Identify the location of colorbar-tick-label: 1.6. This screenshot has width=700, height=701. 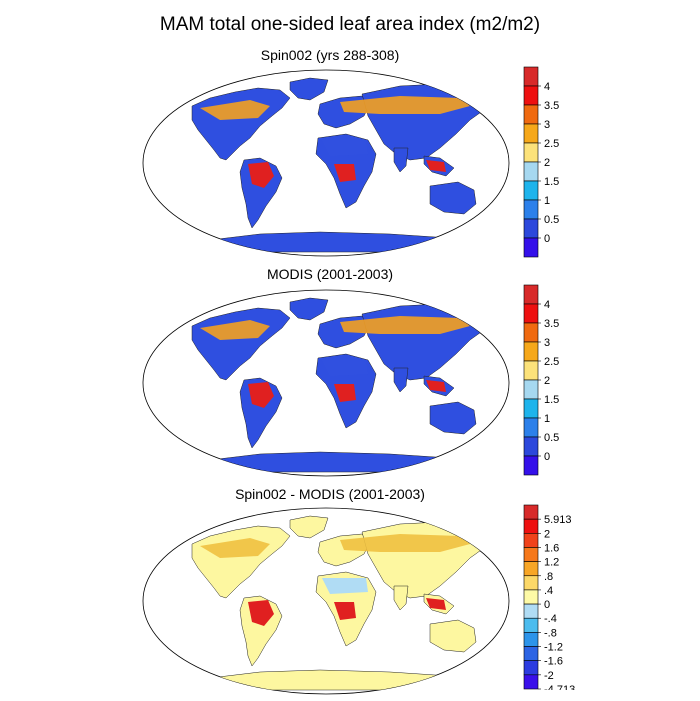
(551, 548).